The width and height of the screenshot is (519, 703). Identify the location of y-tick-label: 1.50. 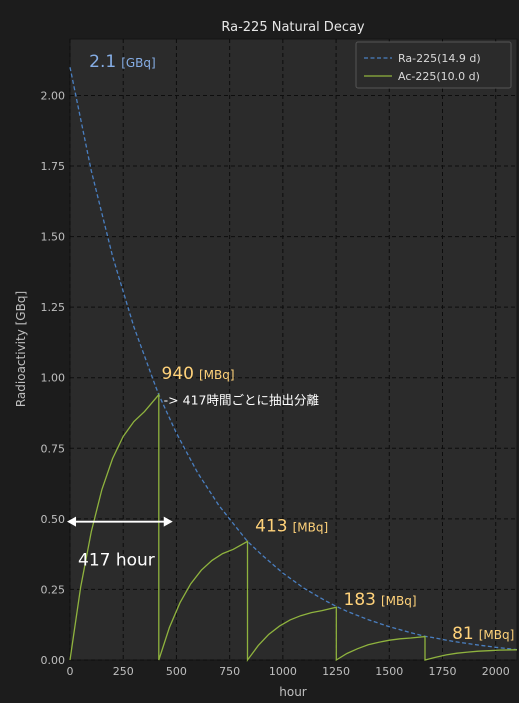
(53, 237).